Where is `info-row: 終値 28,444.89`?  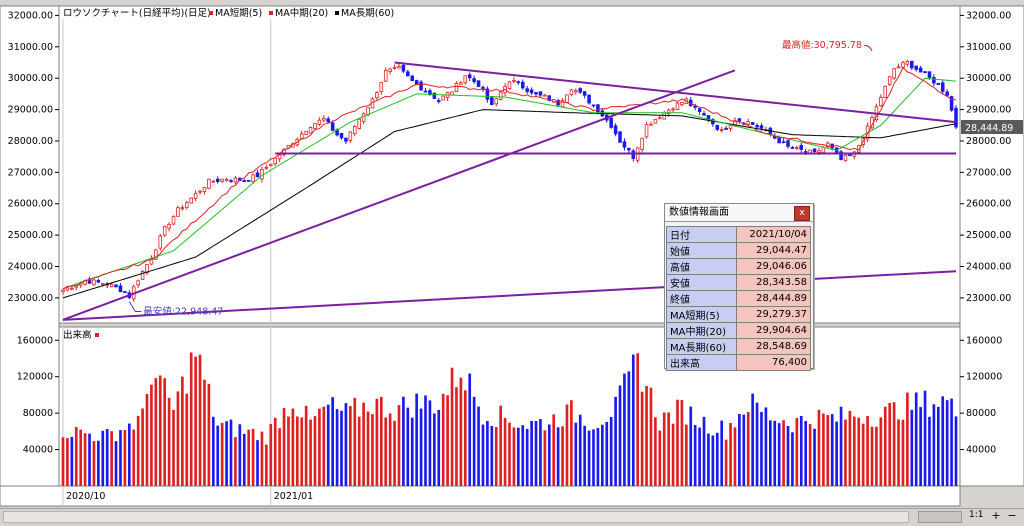 info-row: 終値 28,444.89 is located at coordinates (738, 298).